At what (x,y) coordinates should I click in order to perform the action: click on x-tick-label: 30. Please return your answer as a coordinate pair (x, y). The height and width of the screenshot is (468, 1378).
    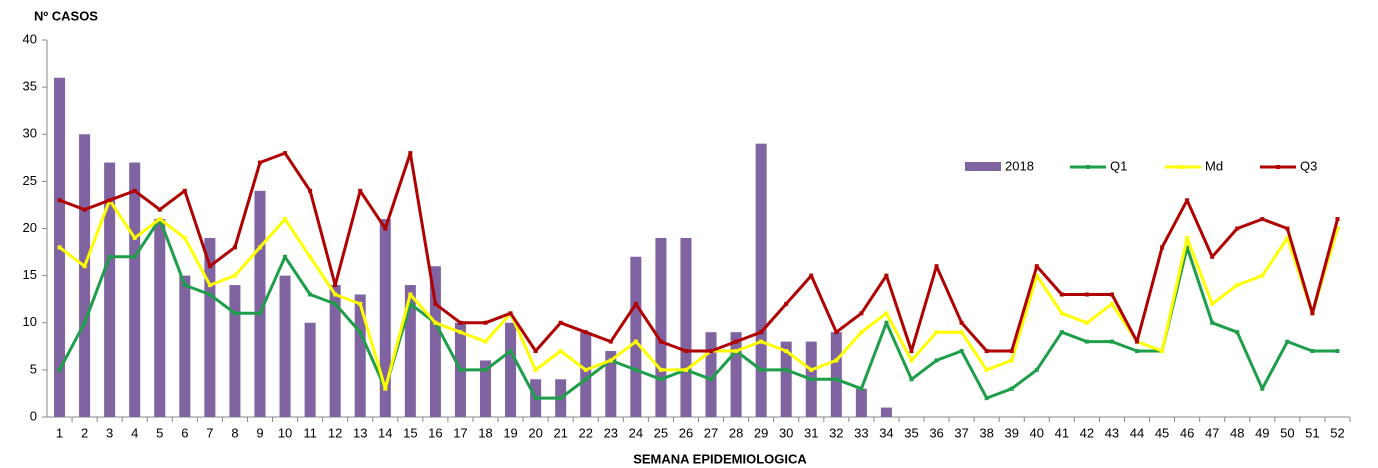
    Looking at the image, I should click on (786, 432).